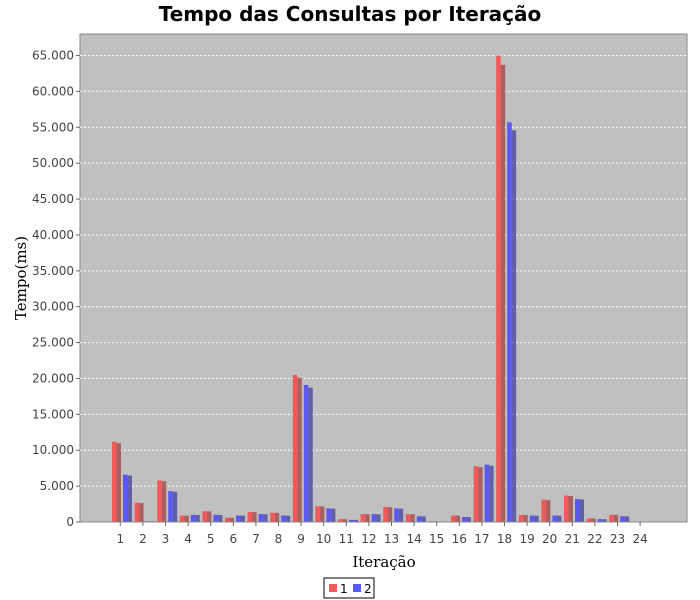  Describe the element at coordinates (53, 235) in the screenshot. I see `y-tick-label: 40.000` at that location.